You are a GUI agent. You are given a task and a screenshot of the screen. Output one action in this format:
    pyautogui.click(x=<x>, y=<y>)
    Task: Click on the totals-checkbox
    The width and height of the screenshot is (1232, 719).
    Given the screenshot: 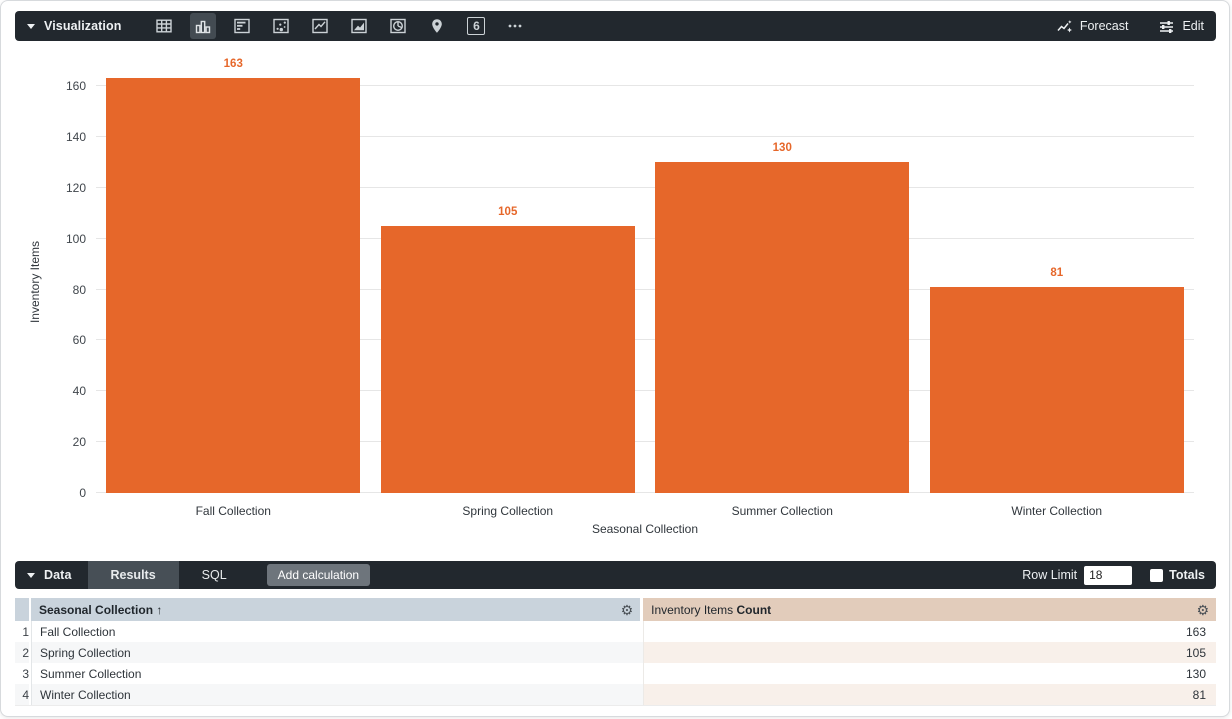 What is the action you would take?
    pyautogui.click(x=1157, y=575)
    